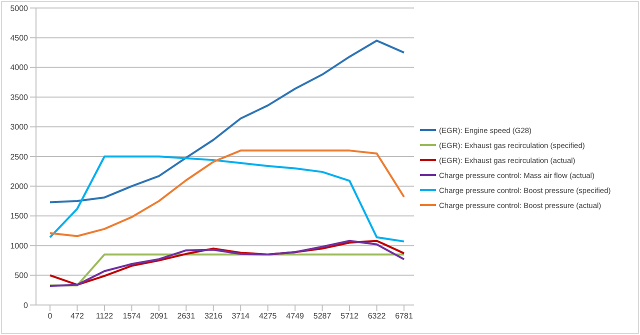  Describe the element at coordinates (268, 316) in the screenshot. I see `x-tick-label: 4275` at that location.